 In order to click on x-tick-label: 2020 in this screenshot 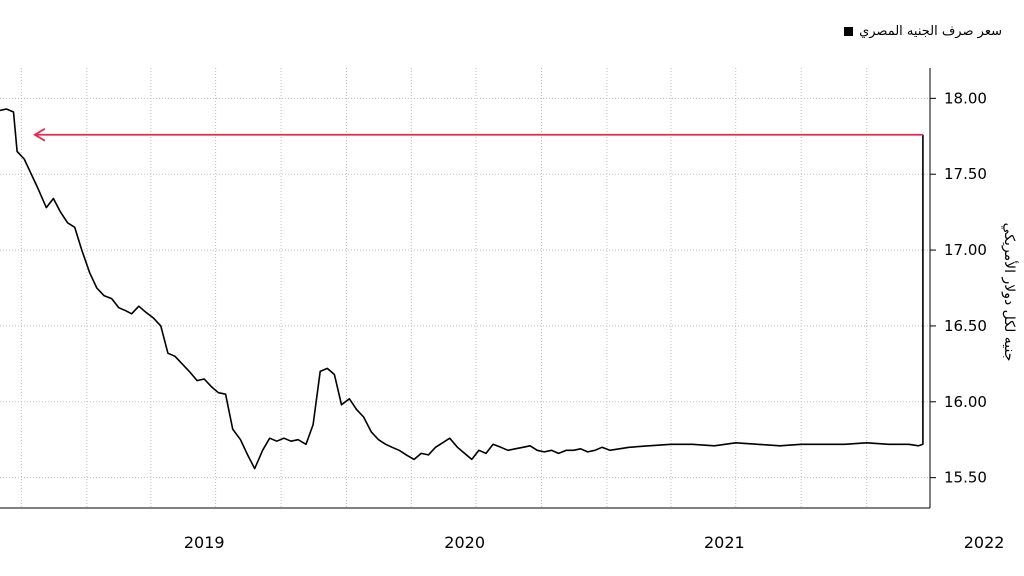, I will do `click(464, 542)`.